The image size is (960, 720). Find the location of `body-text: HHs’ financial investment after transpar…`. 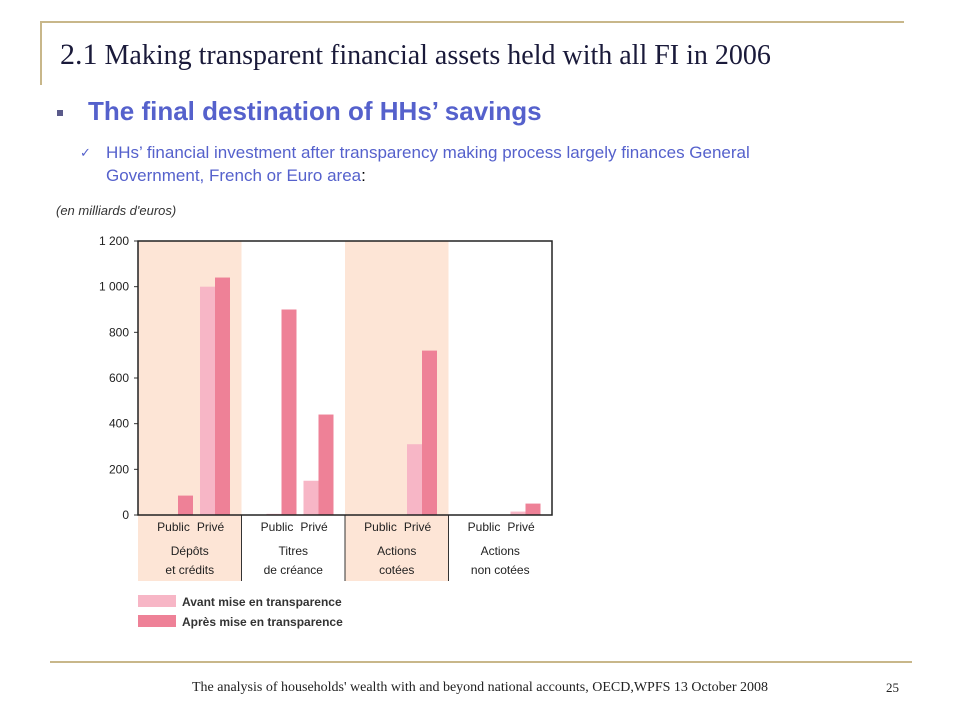

body-text: HHs’ financial investment after transpar… is located at coordinates (476, 164).